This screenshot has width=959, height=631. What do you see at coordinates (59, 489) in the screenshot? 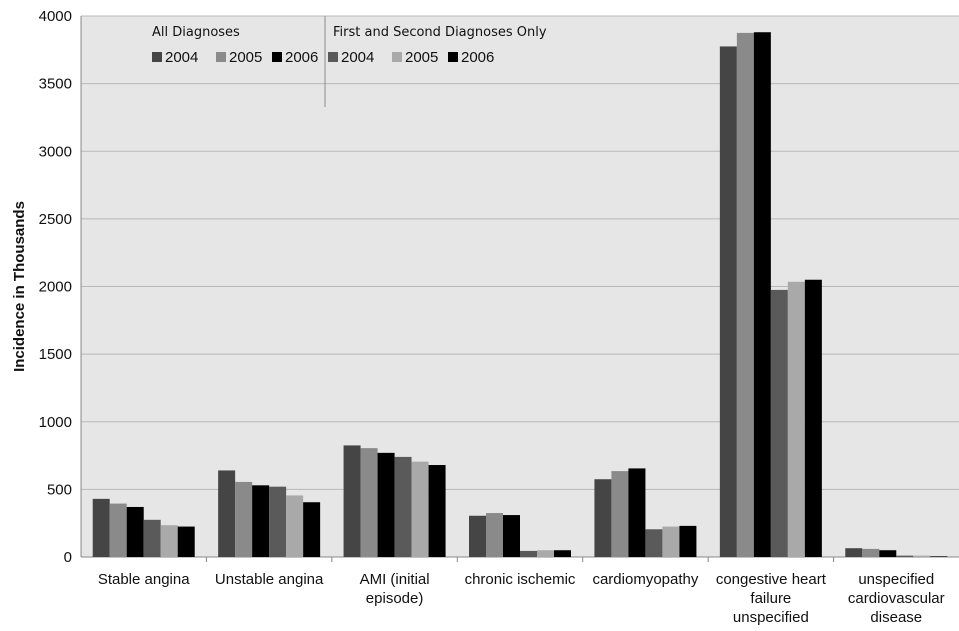
I see `y-tick-label: 500` at bounding box center [59, 489].